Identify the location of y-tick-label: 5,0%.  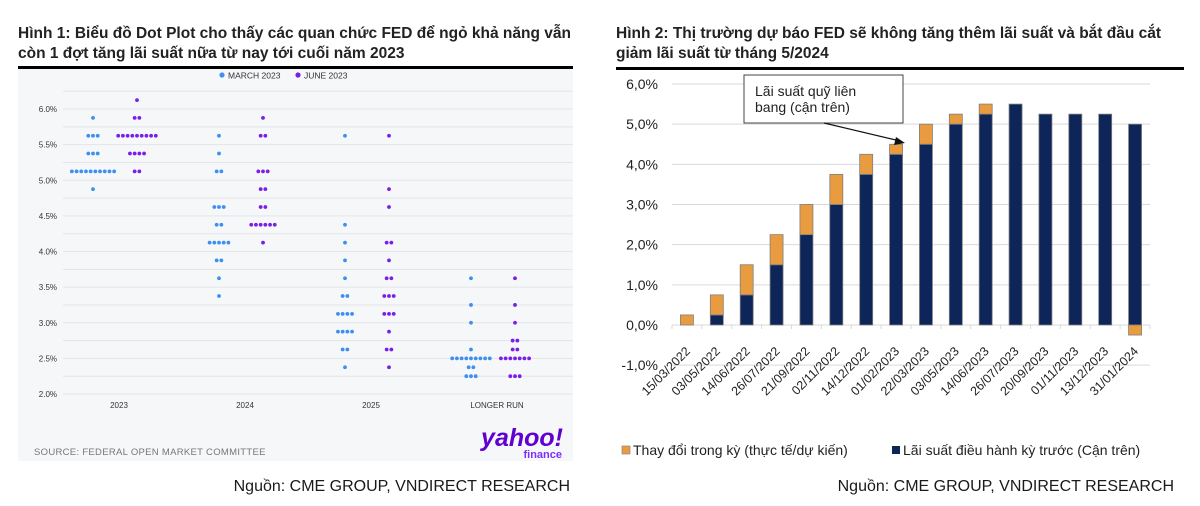
(642, 124).